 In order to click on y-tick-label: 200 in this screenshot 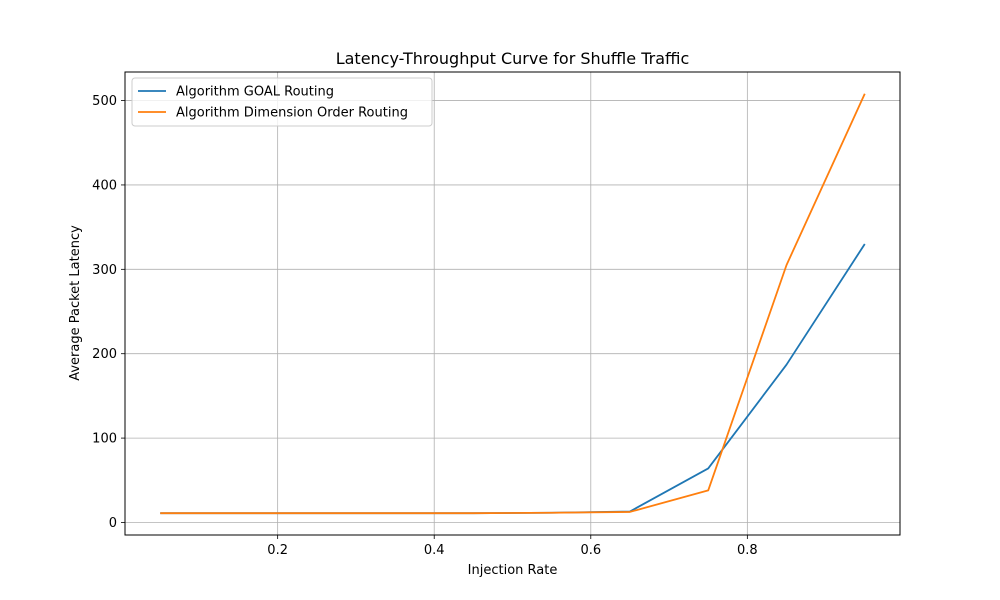, I will do `click(104, 354)`.